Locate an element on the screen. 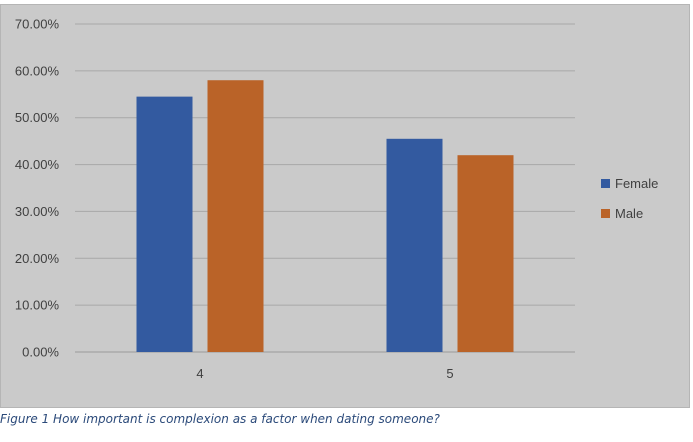  legend-swatch-male is located at coordinates (605, 213).